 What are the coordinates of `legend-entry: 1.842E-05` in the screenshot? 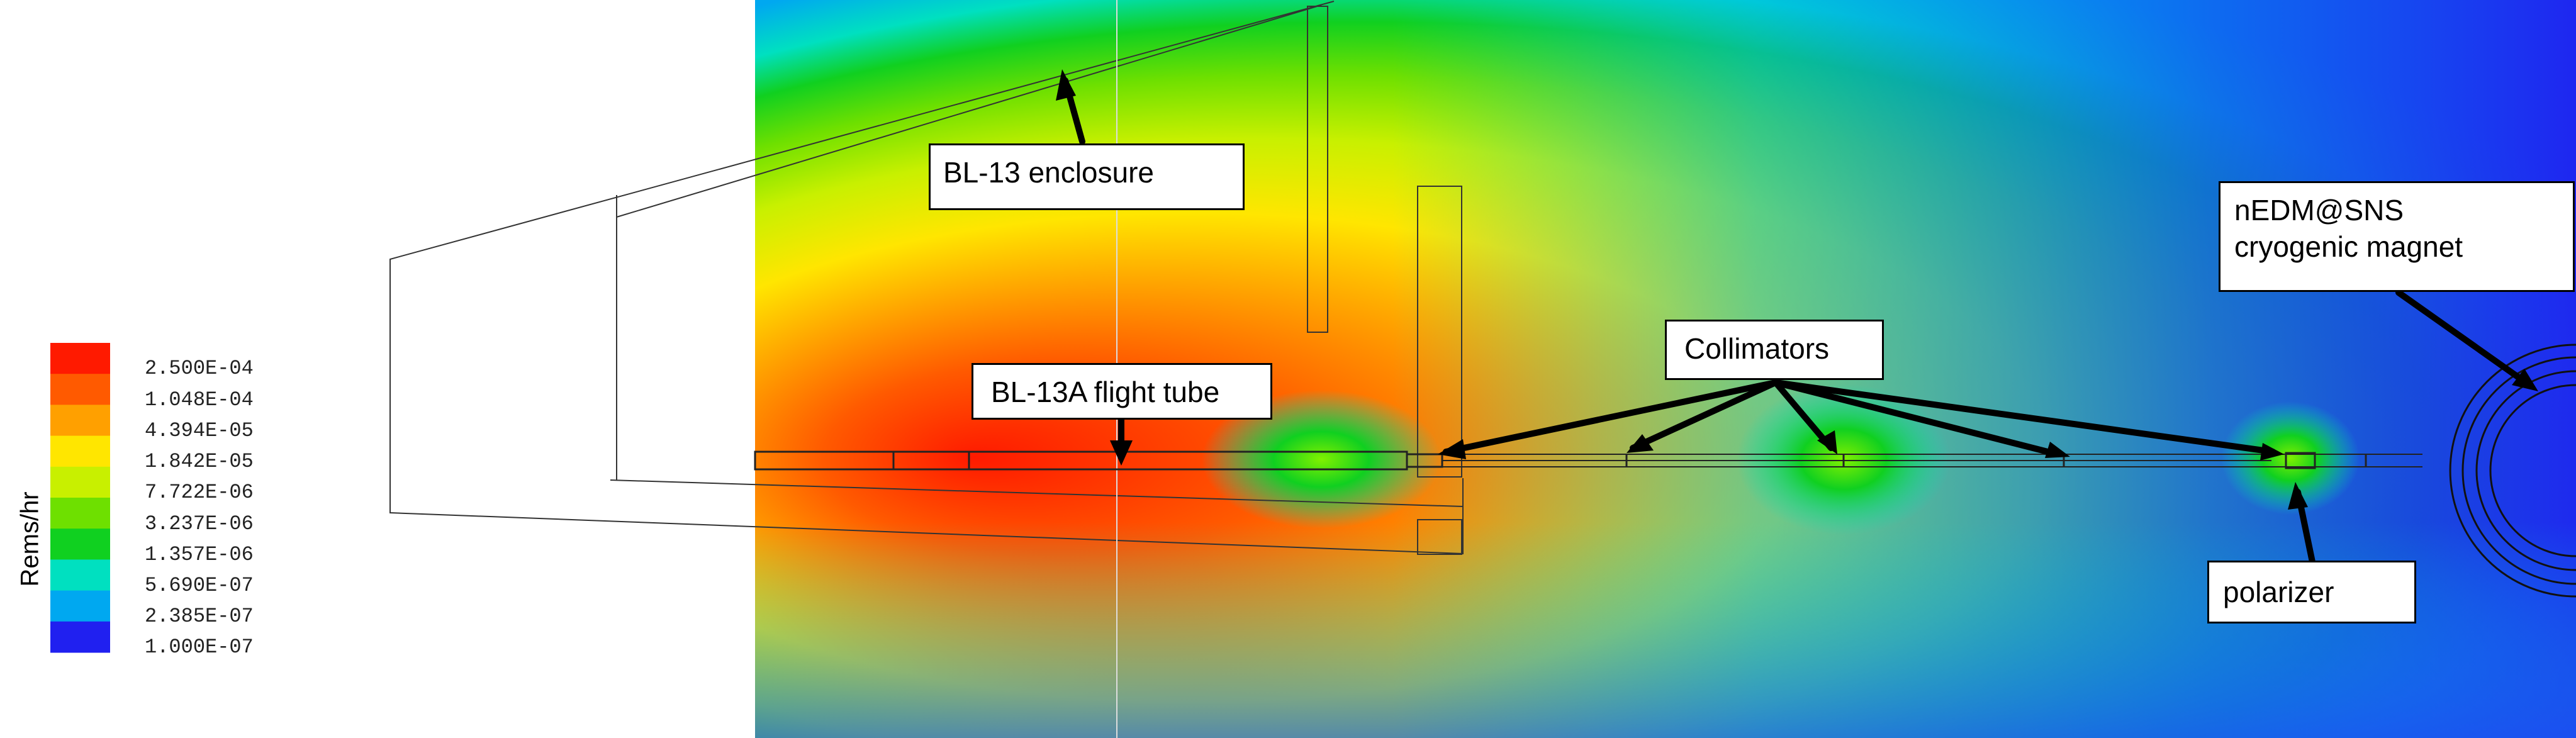 It's located at (199, 461).